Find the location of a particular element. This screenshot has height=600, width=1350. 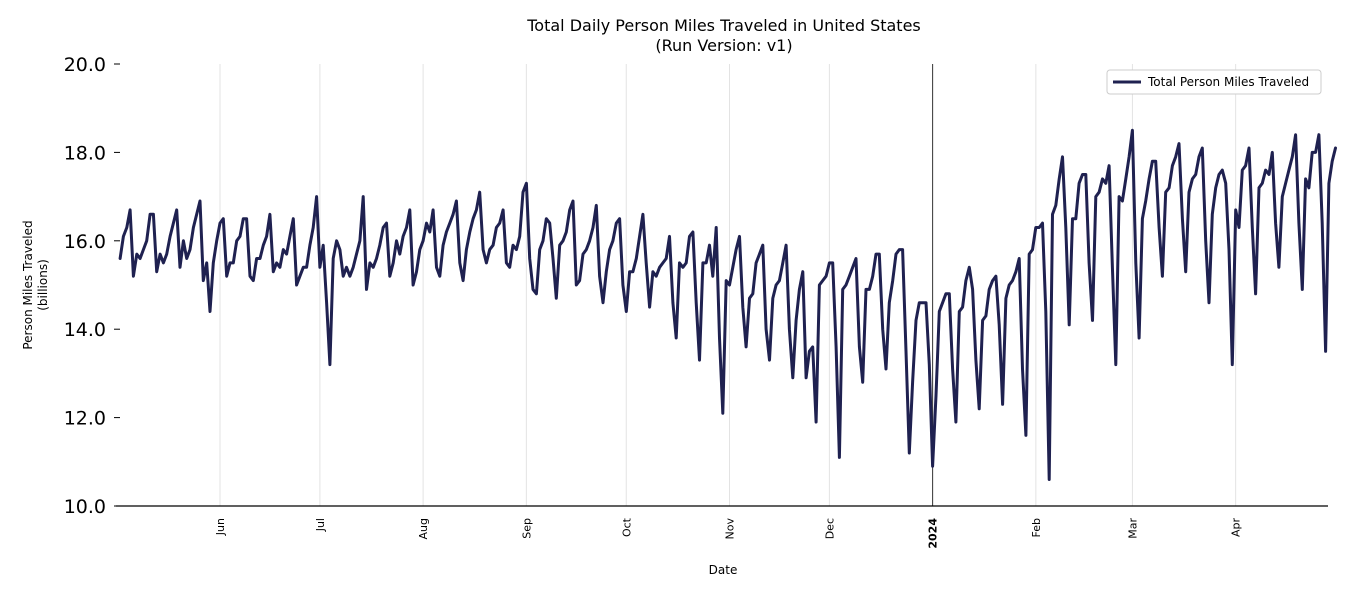

x-tick-label: Aug is located at coordinates (423, 528).